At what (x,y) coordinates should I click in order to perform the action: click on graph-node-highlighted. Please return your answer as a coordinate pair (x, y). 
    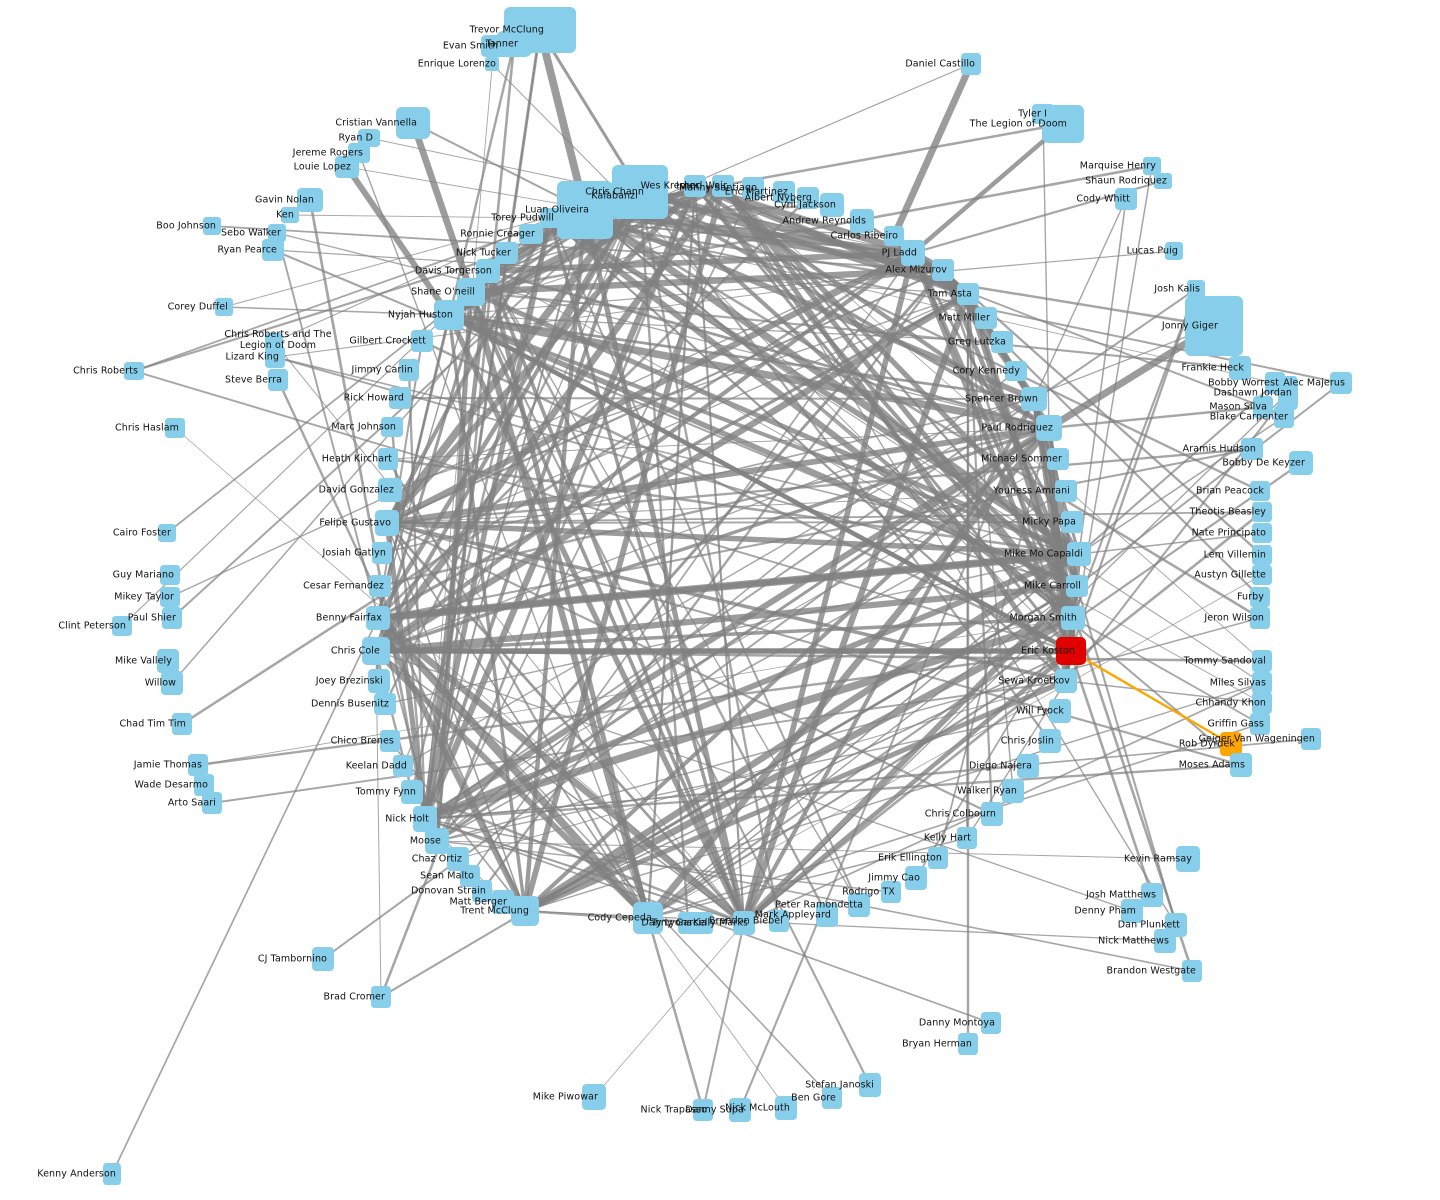
    Looking at the image, I should click on (1231, 744).